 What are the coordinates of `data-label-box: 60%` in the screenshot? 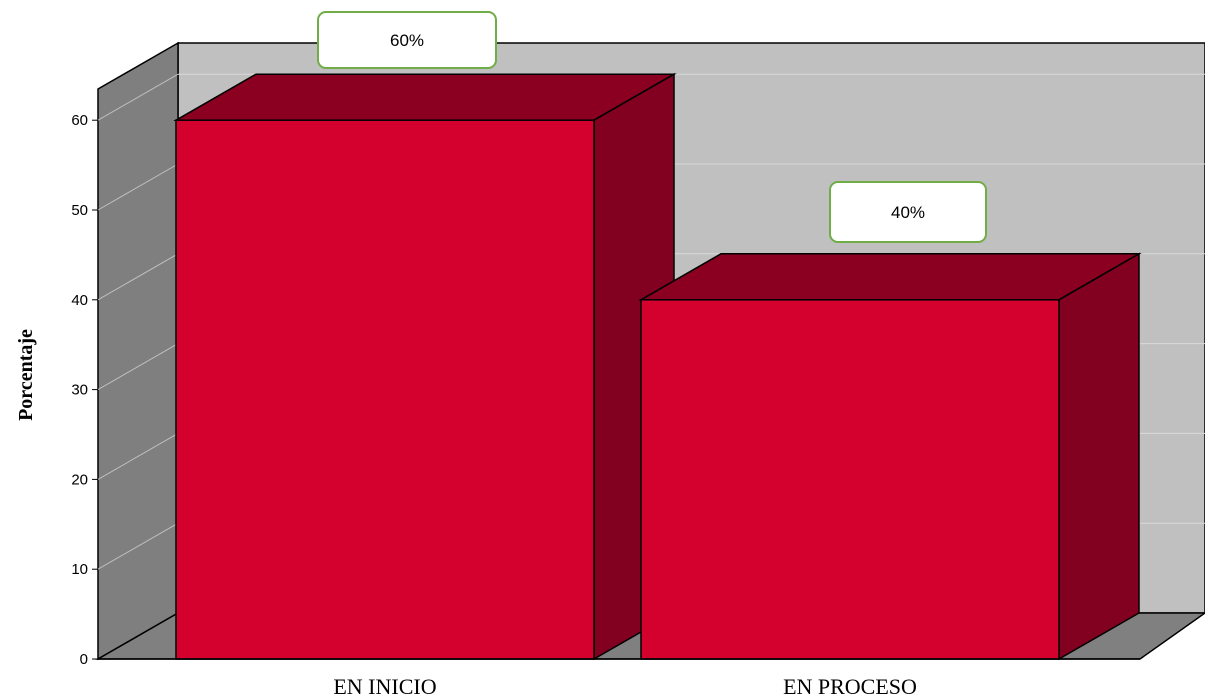 It's located at (407, 40).